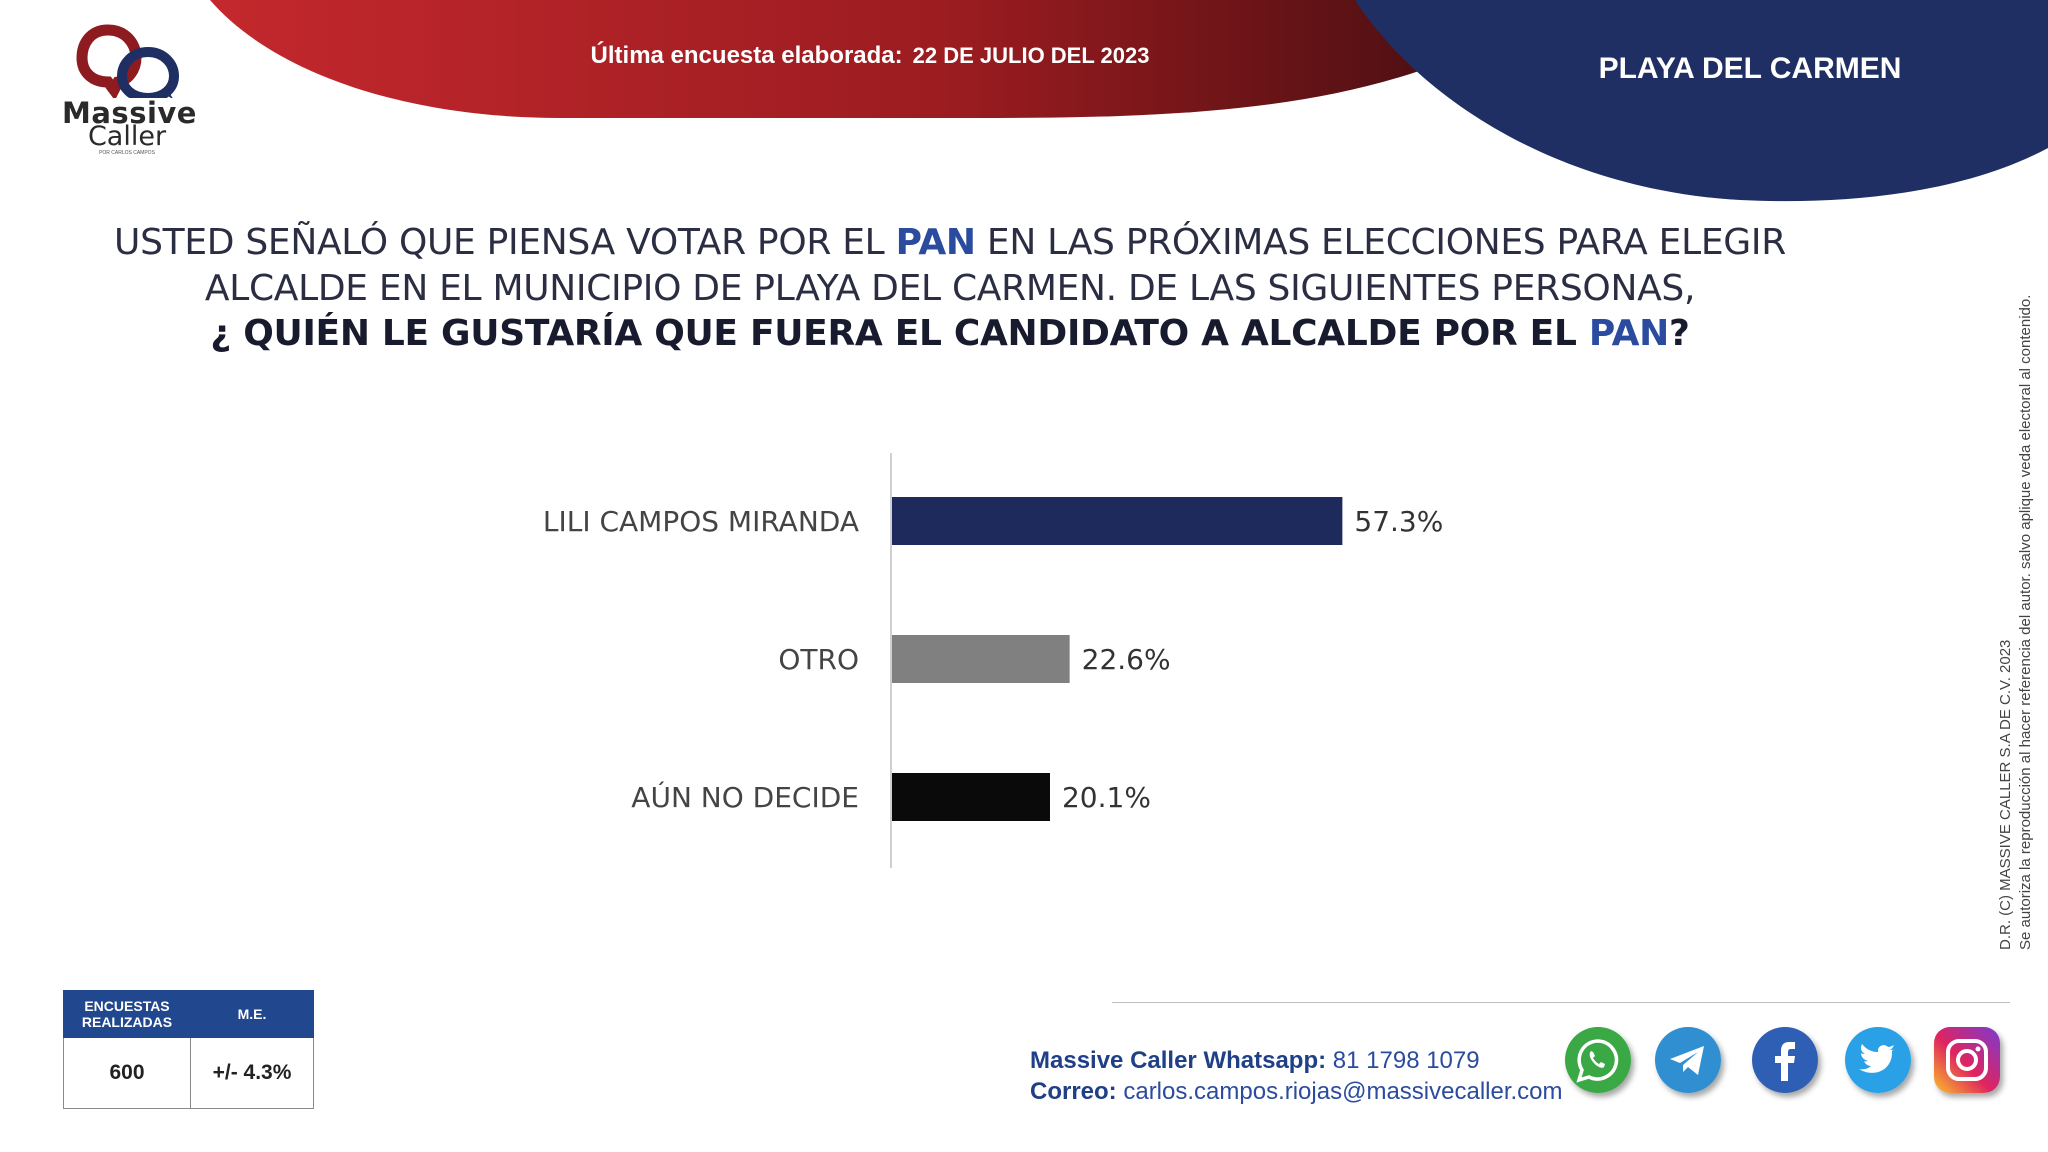 The height and width of the screenshot is (1152, 2048). I want to click on brand-tagline: POR CARLOS CAMPOS, so click(127, 153).